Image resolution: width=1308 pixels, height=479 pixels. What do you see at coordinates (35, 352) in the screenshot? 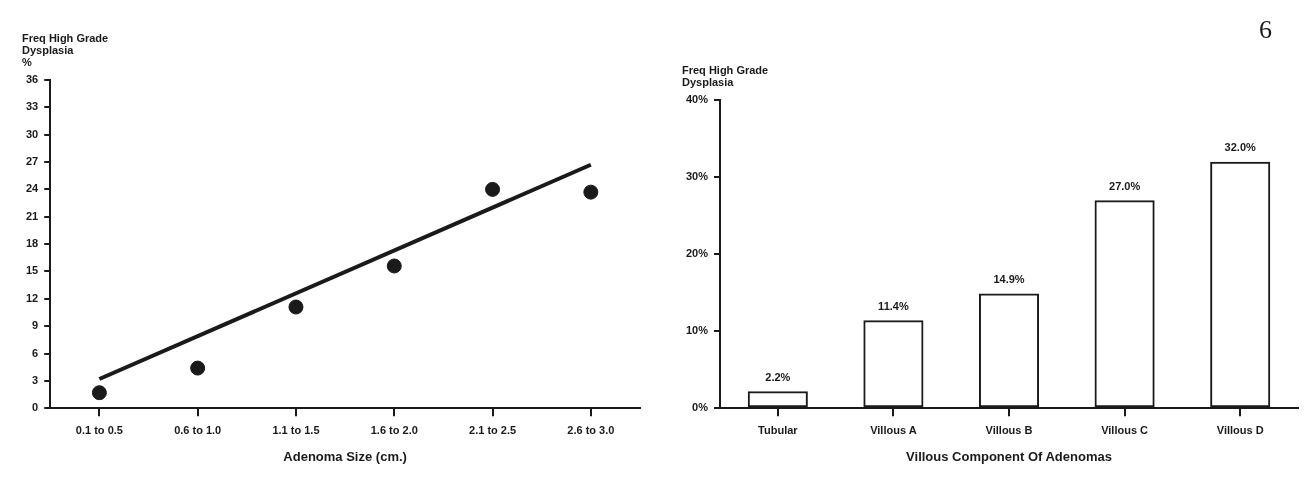
I see `y-tick-label: 6` at bounding box center [35, 352].